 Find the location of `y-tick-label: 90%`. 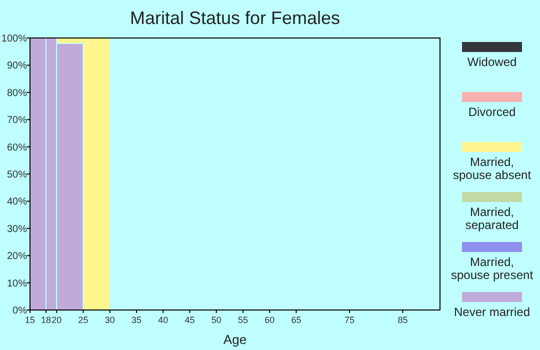

y-tick-label: 90% is located at coordinates (17, 66).